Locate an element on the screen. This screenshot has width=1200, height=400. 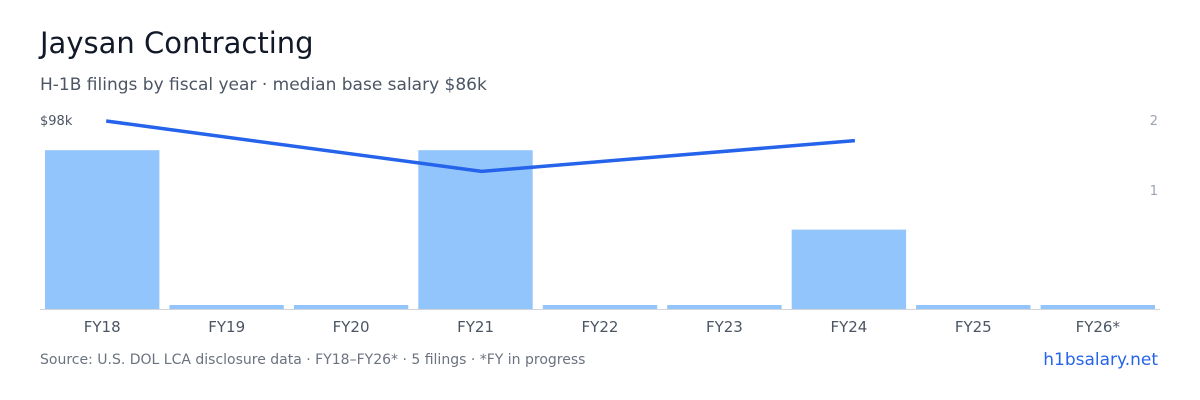
right-axis-tick: 1 is located at coordinates (1154, 191).